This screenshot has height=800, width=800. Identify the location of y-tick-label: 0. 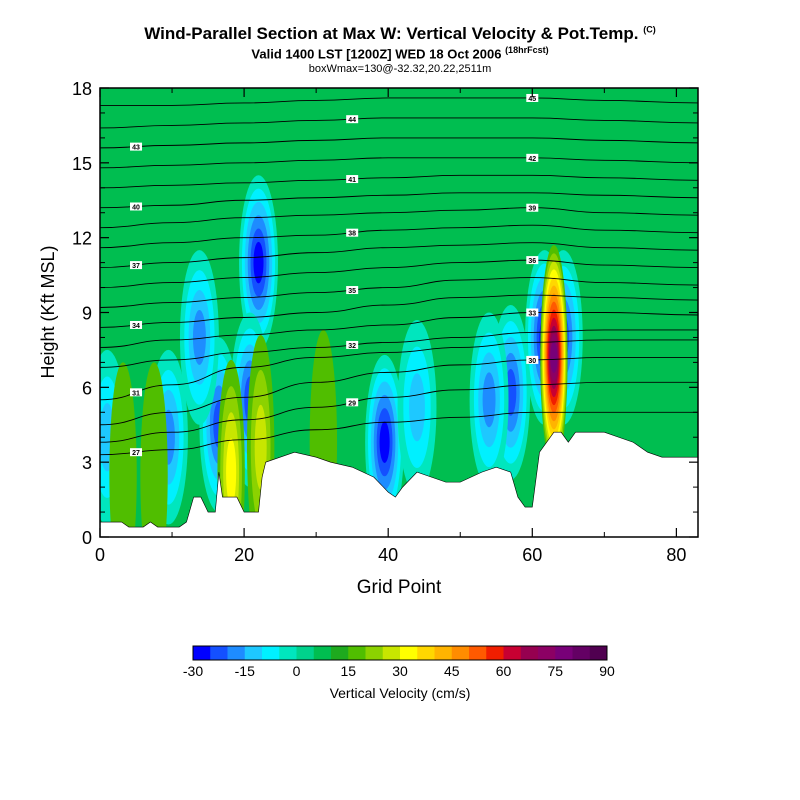
(87, 538).